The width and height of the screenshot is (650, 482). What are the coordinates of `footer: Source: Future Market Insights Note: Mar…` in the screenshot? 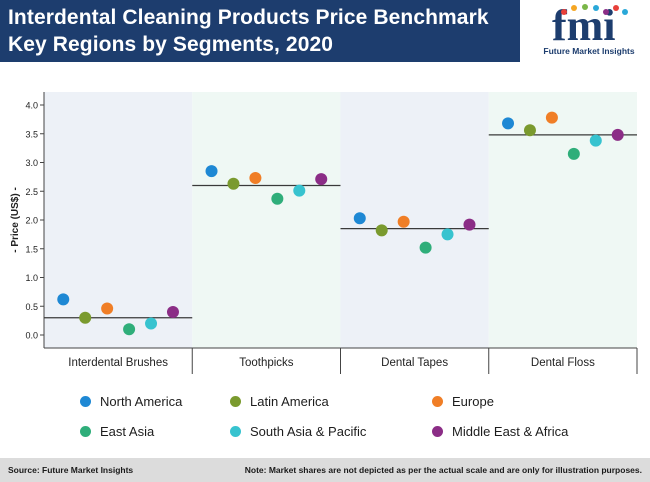 It's located at (325, 470).